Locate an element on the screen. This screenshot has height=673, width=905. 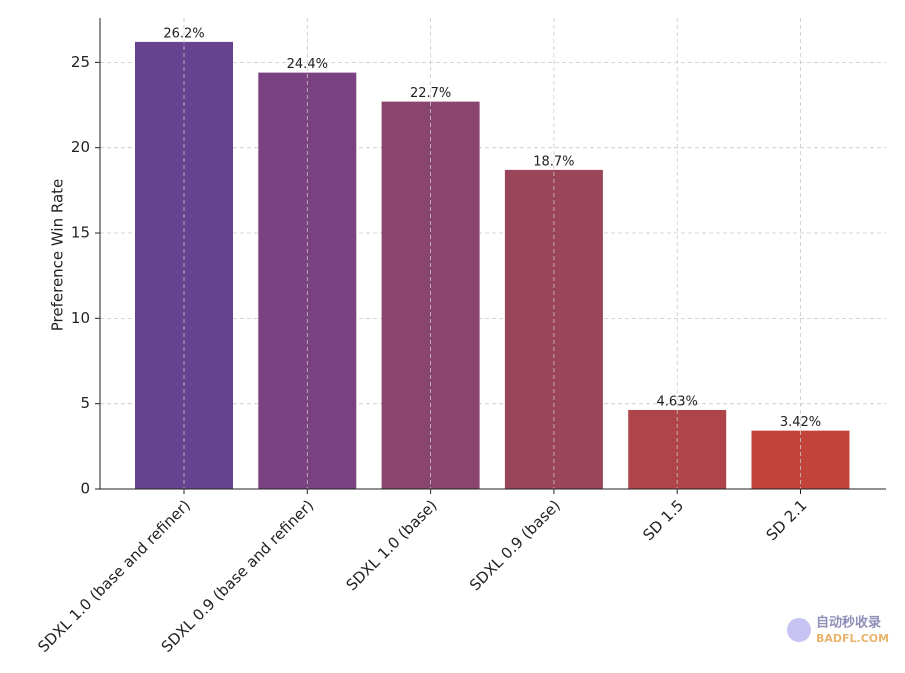
watermark: BADFL.COM is located at coordinates (852, 638).